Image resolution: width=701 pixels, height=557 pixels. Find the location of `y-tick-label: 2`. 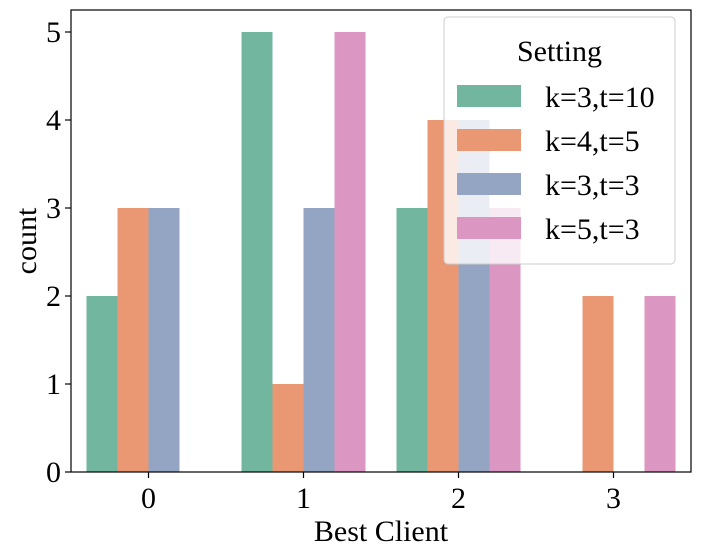

y-tick-label: 2 is located at coordinates (53, 296).